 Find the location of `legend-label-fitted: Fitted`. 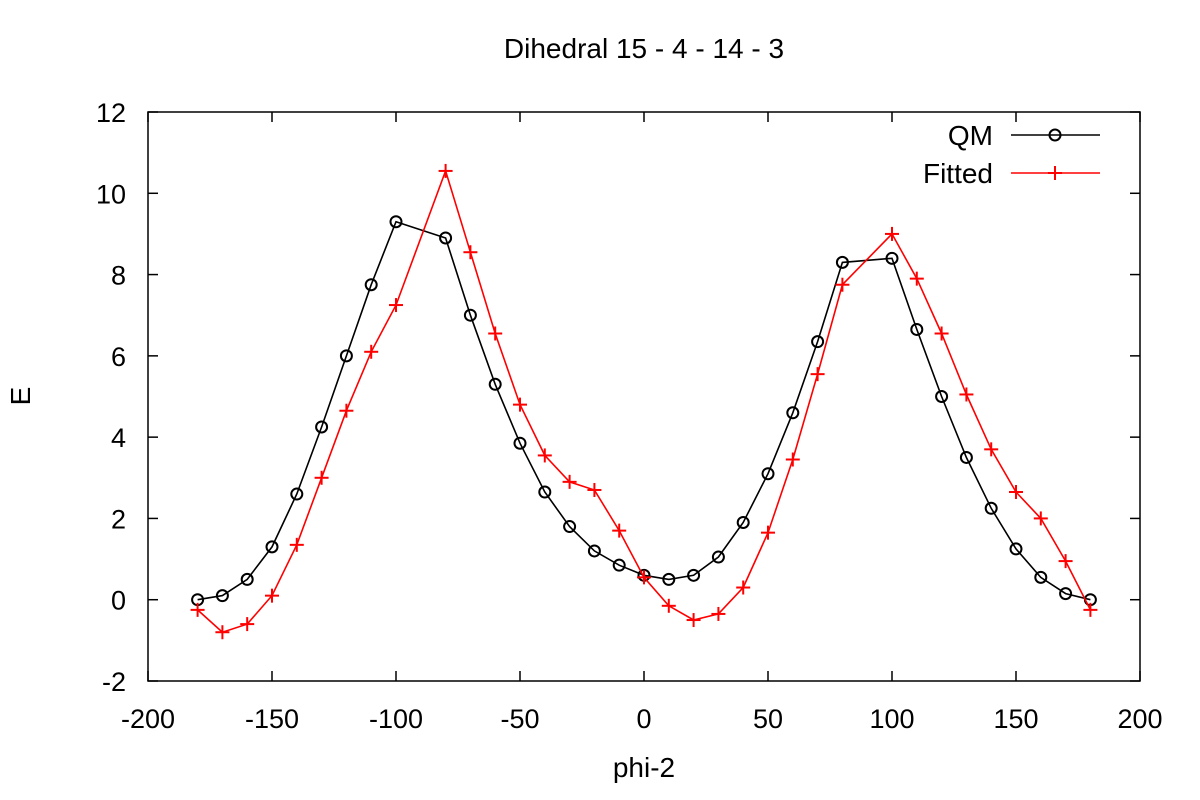

legend-label-fitted: Fitted is located at coordinates (958, 173).